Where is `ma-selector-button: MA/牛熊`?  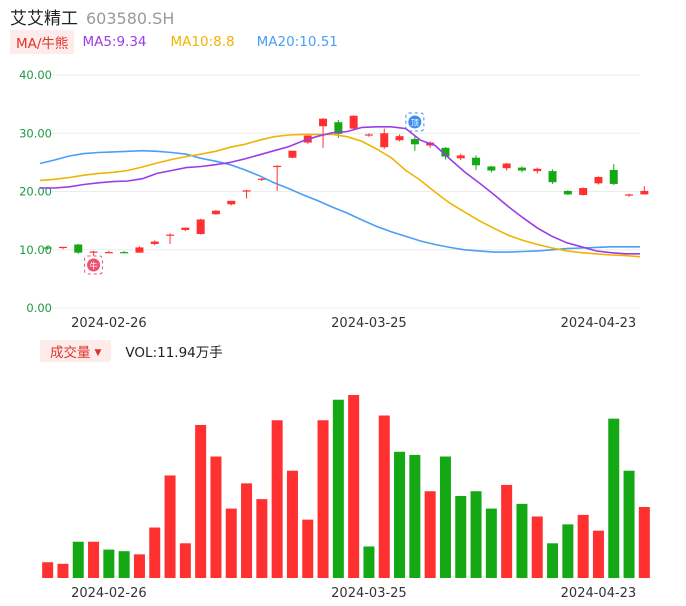
ma-selector-button: MA/牛熊 is located at coordinates (42, 42).